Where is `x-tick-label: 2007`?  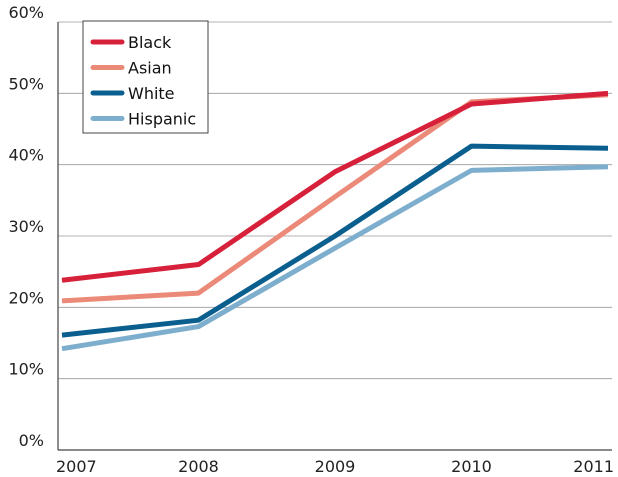 x-tick-label: 2007 is located at coordinates (76, 466).